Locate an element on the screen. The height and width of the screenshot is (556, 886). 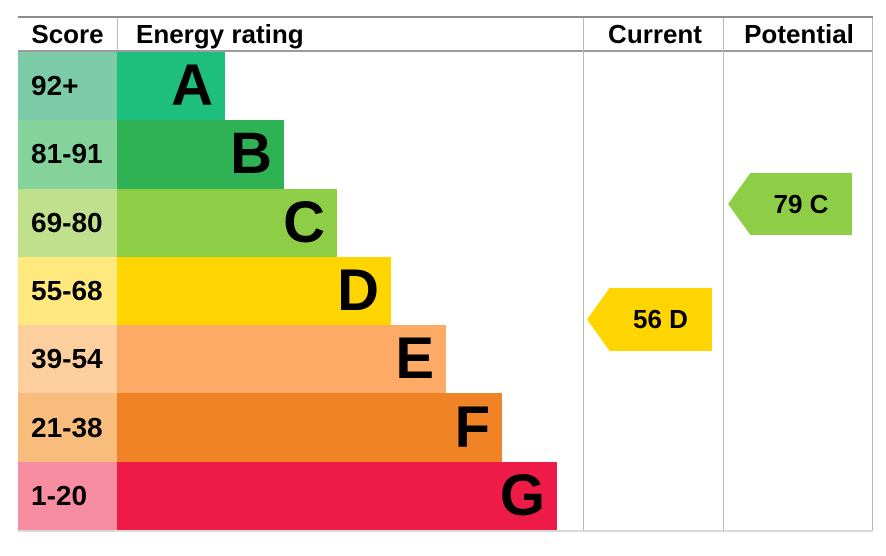
band-score-range: 92+ is located at coordinates (67, 86).